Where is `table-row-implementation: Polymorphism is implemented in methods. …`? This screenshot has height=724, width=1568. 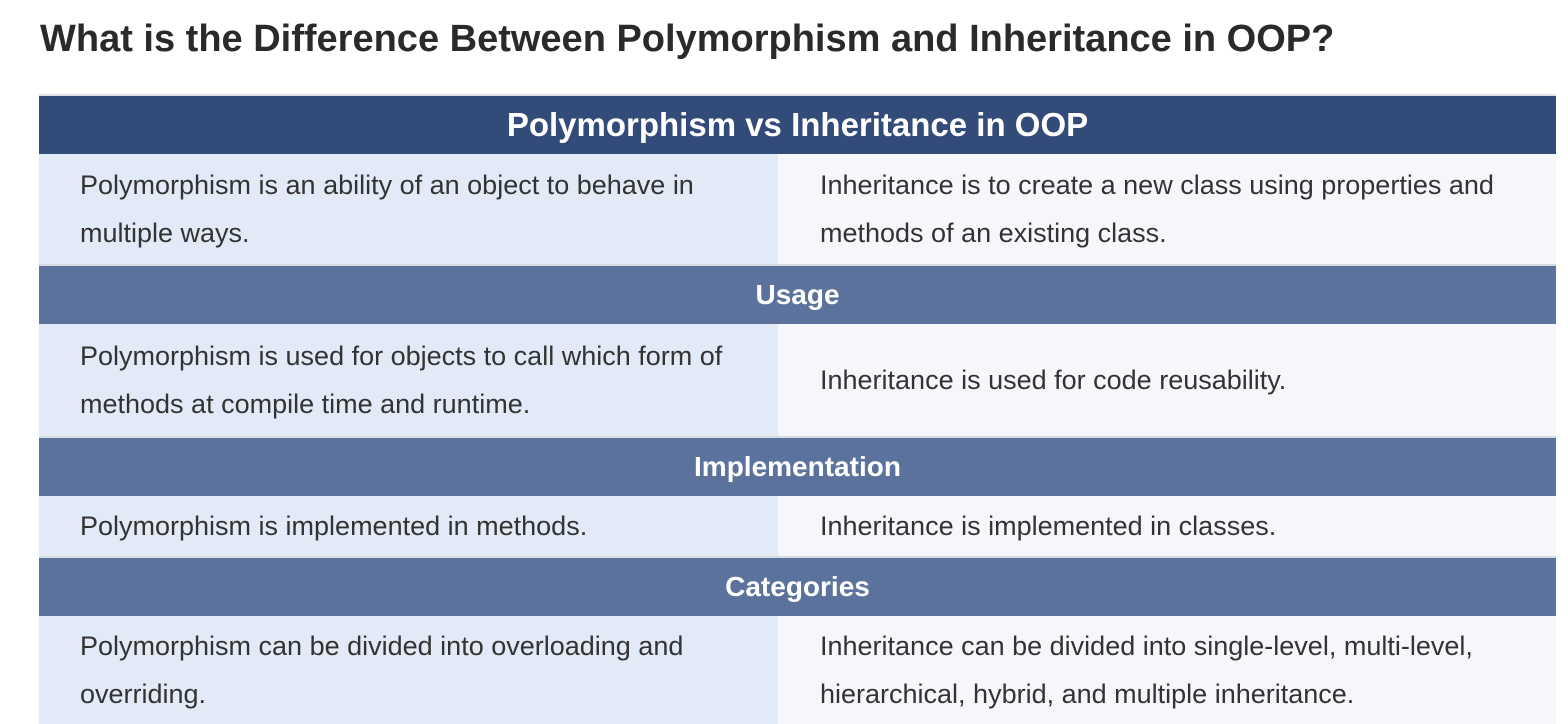 table-row-implementation: Polymorphism is implemented in methods. … is located at coordinates (797, 526).